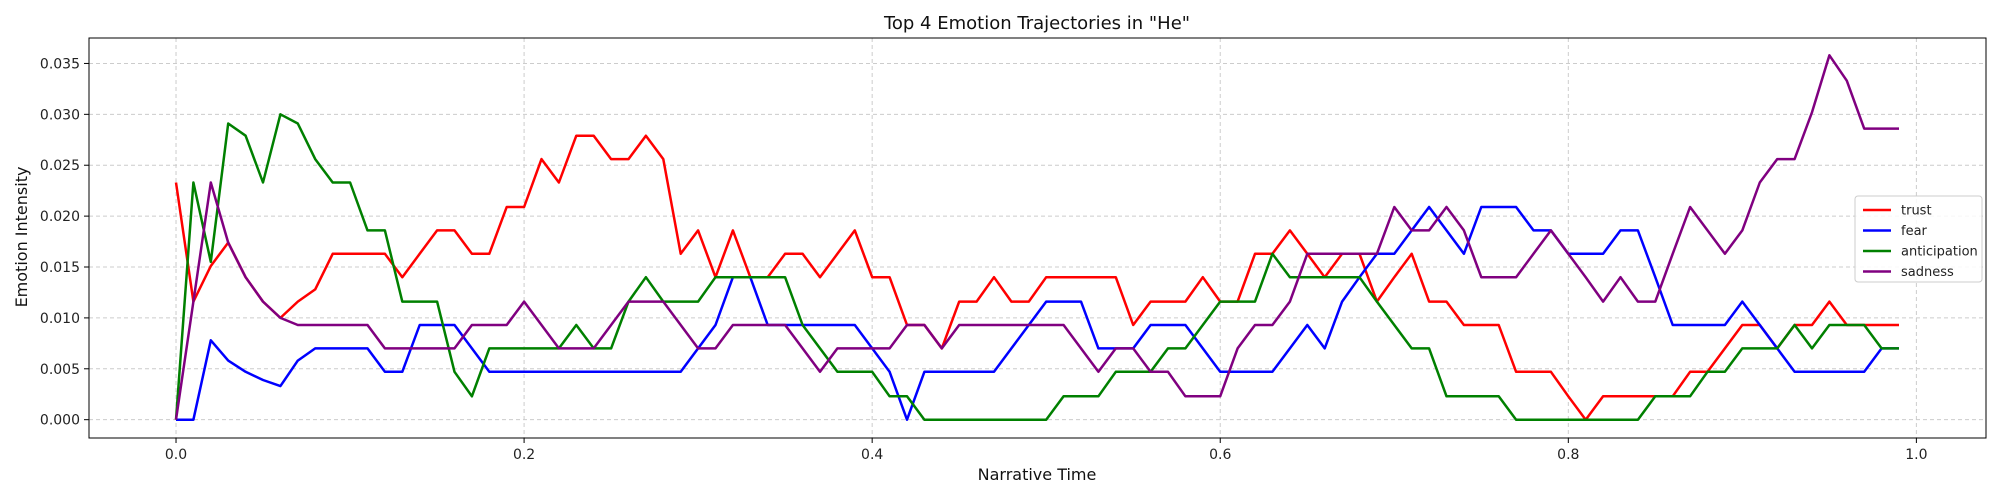  Describe the element at coordinates (60, 166) in the screenshot. I see `y-tick-label: 0.025` at that location.